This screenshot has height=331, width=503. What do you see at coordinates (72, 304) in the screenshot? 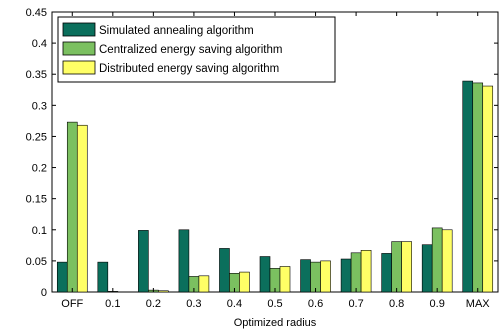
I see `x-tick-label: OFF` at bounding box center [72, 304].